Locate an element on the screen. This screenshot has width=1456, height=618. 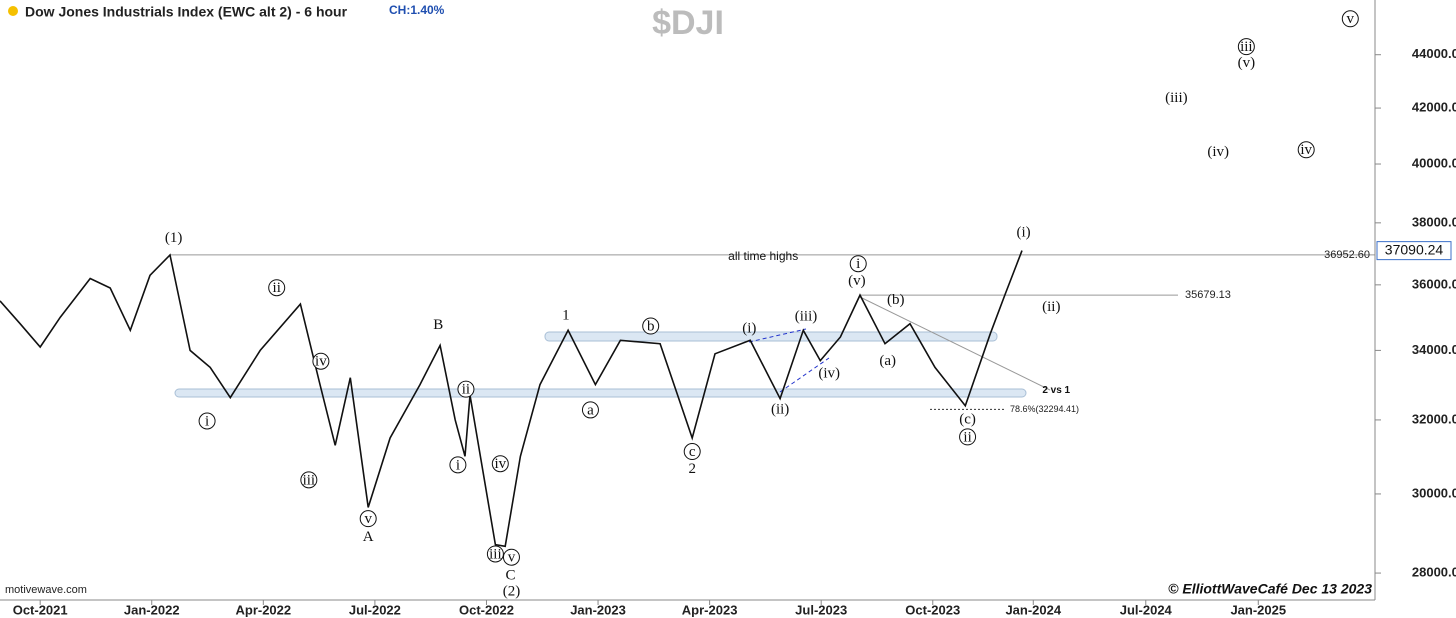
wave-label: (c) is located at coordinates (967, 419).